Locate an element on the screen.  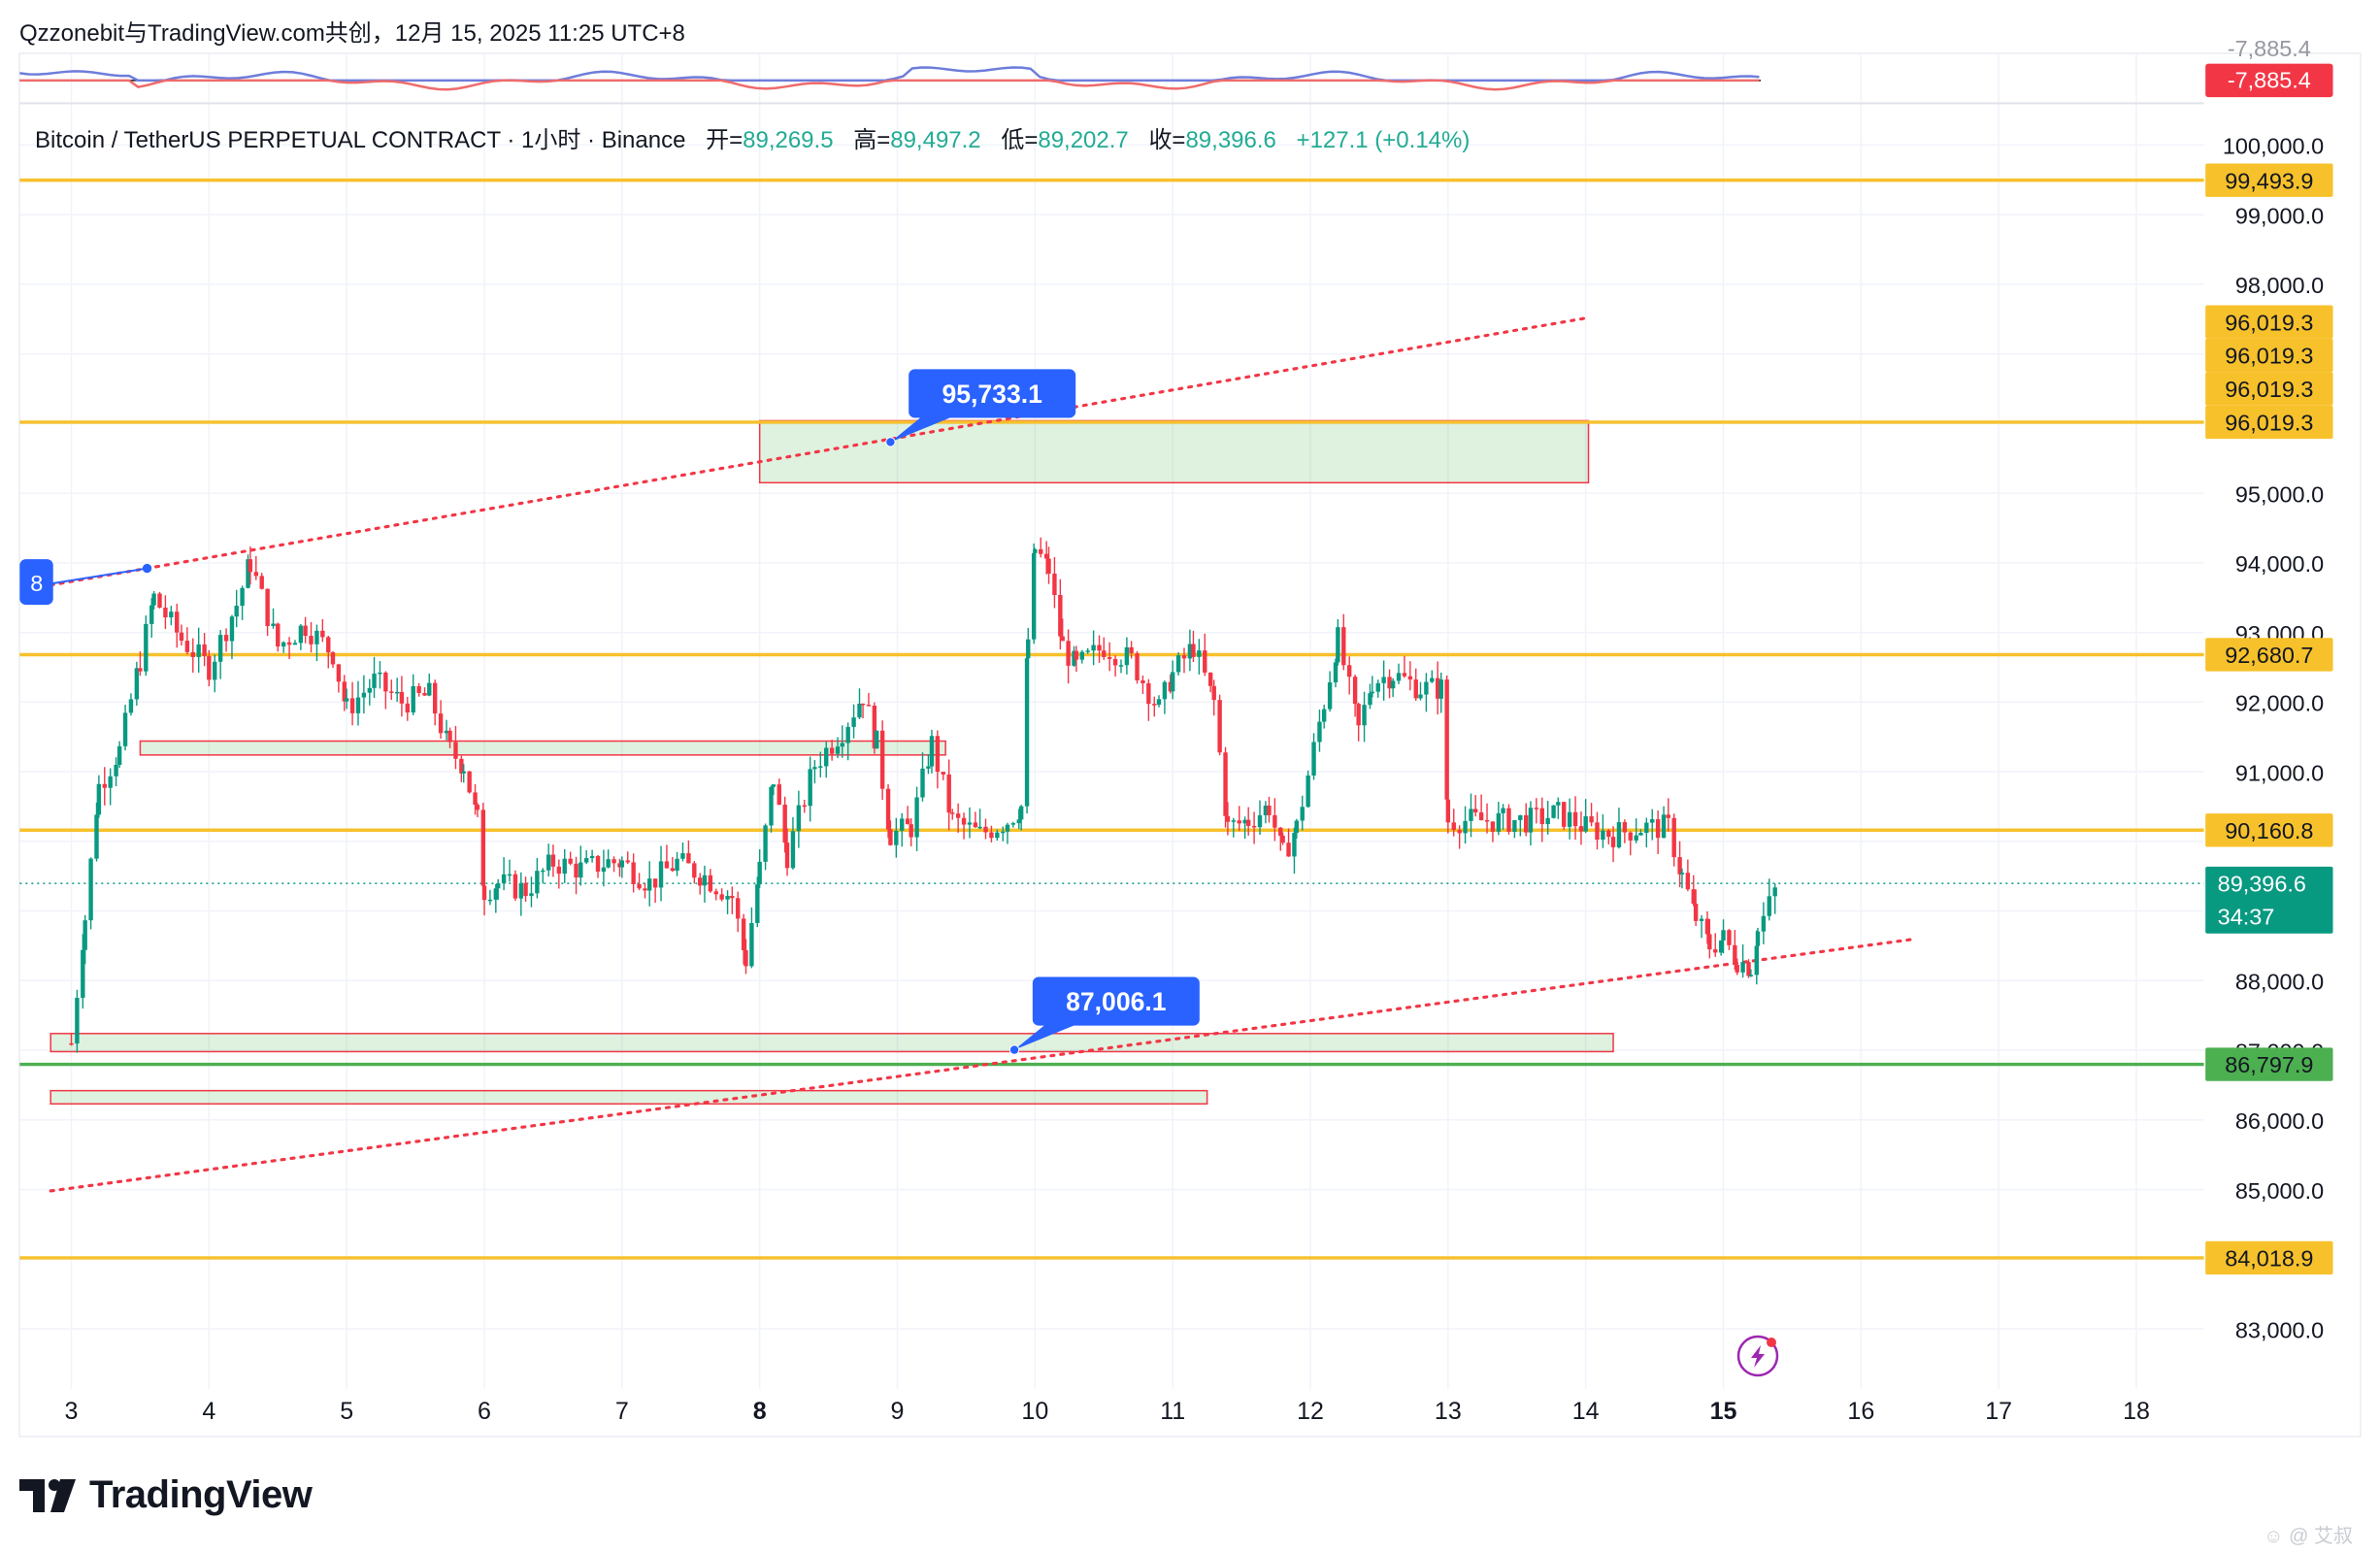
low-label: 低= is located at coordinates (1020, 140).